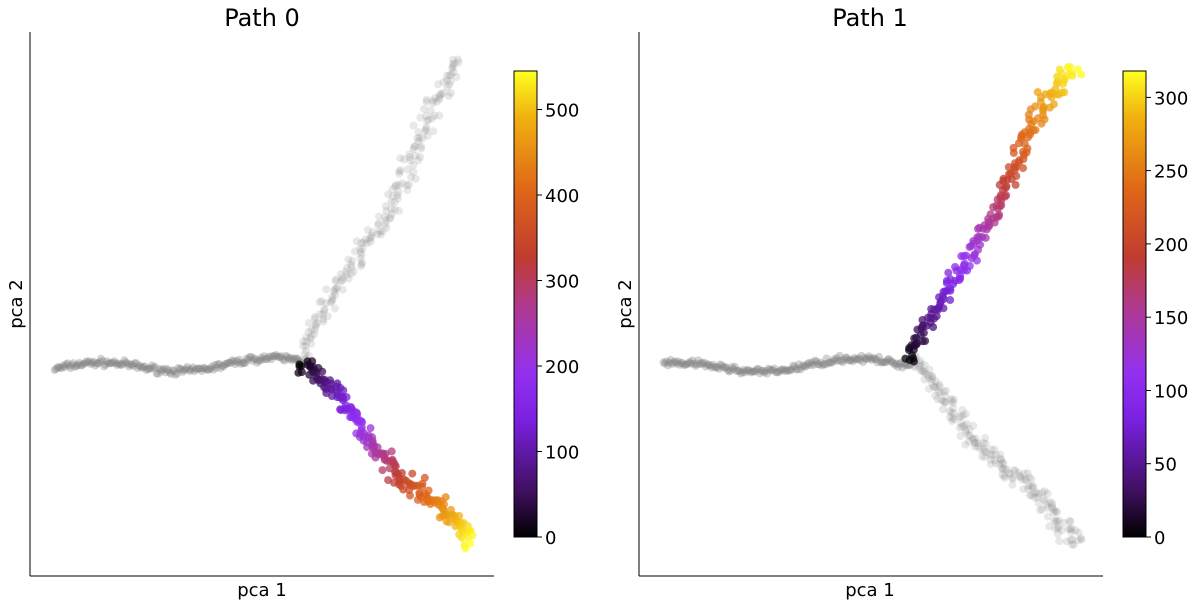 The height and width of the screenshot is (606, 1198). What do you see at coordinates (546, 309) in the screenshot?
I see `colorbar: 0 100 200 300 400 500` at bounding box center [546, 309].